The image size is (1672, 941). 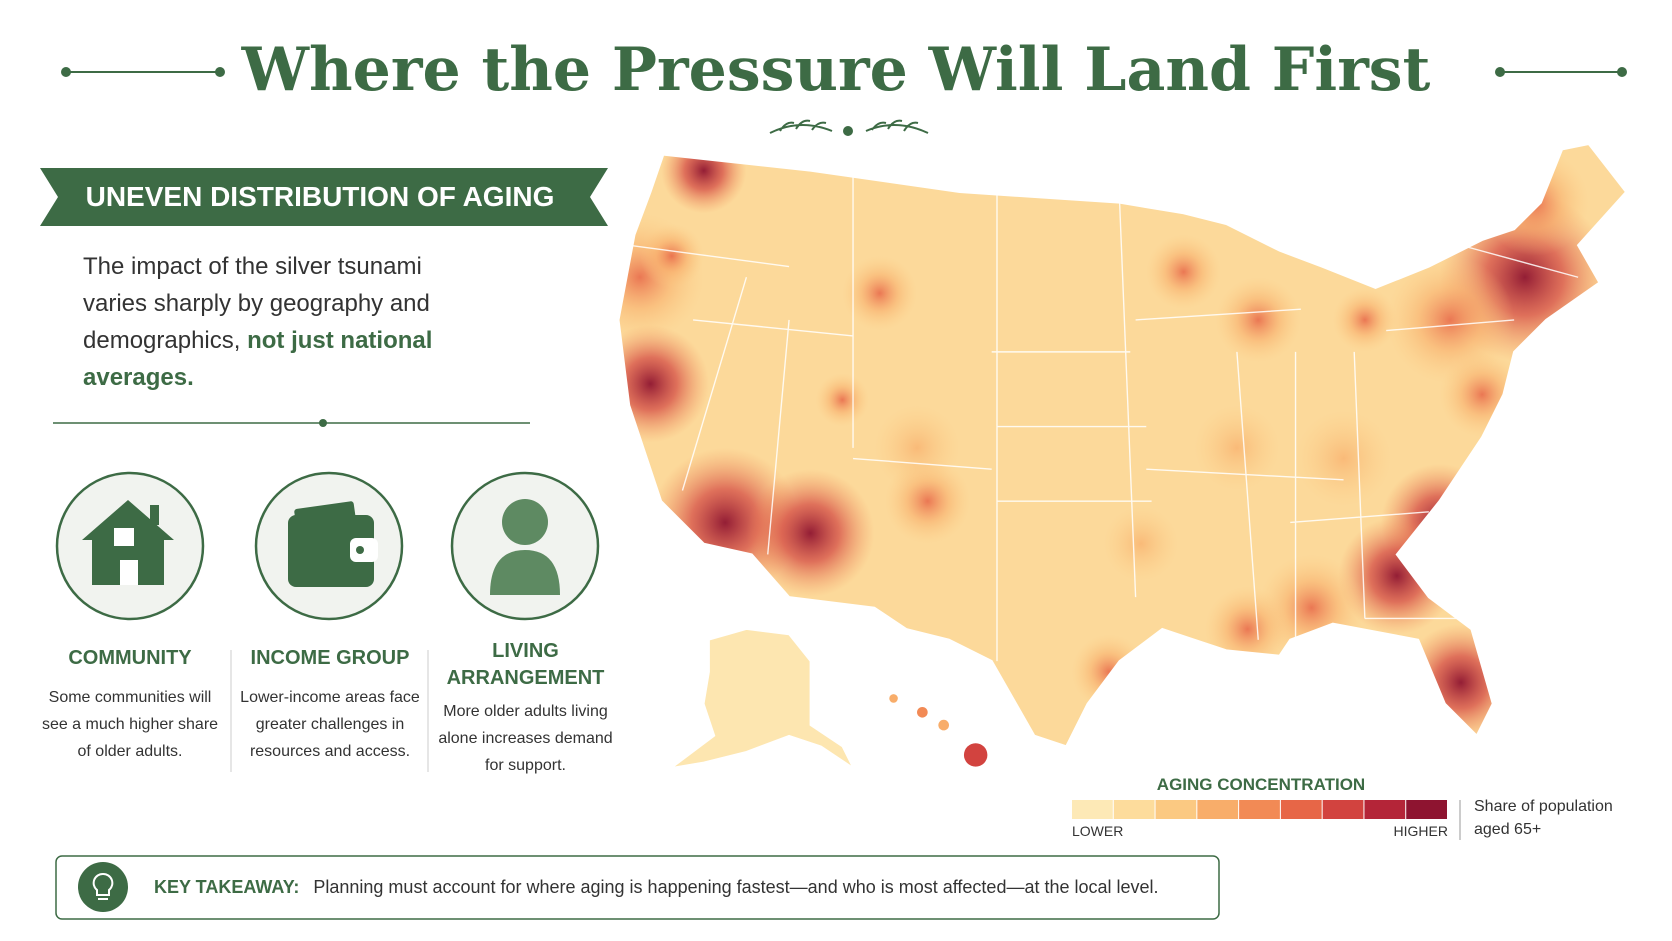 What do you see at coordinates (327, 546) in the screenshot?
I see `card-icons` at bounding box center [327, 546].